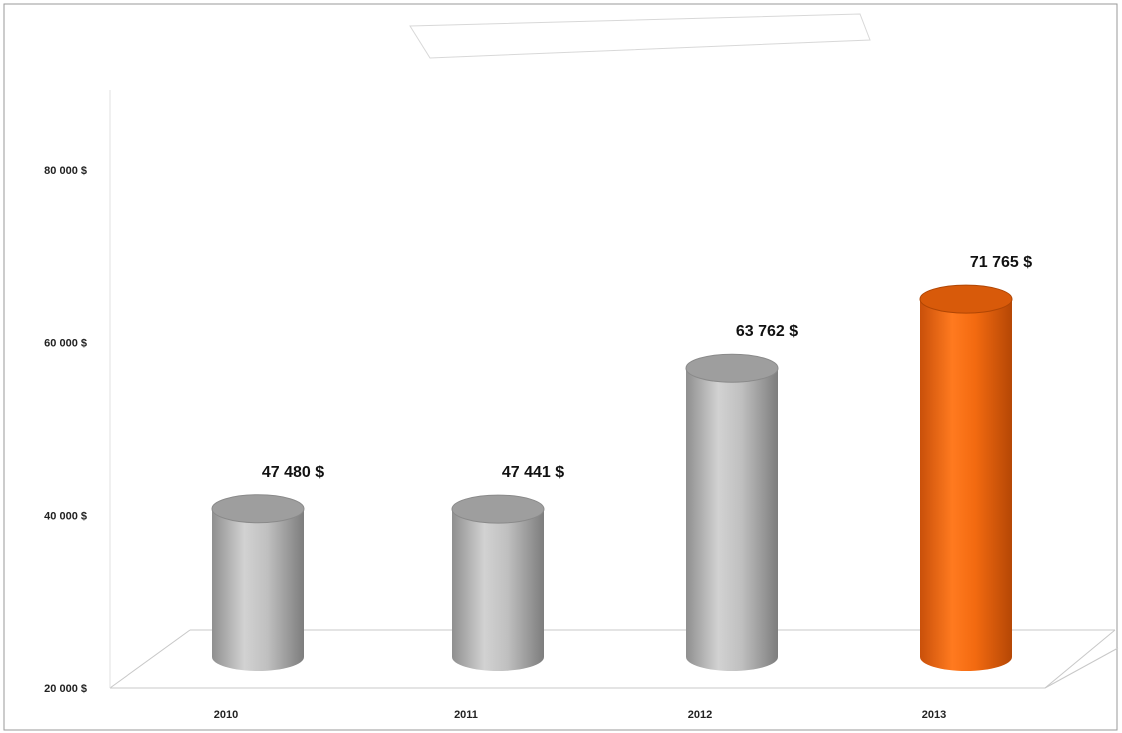 The height and width of the screenshot is (733, 1122). I want to click on data-label: 71 765 $, so click(1001, 262).